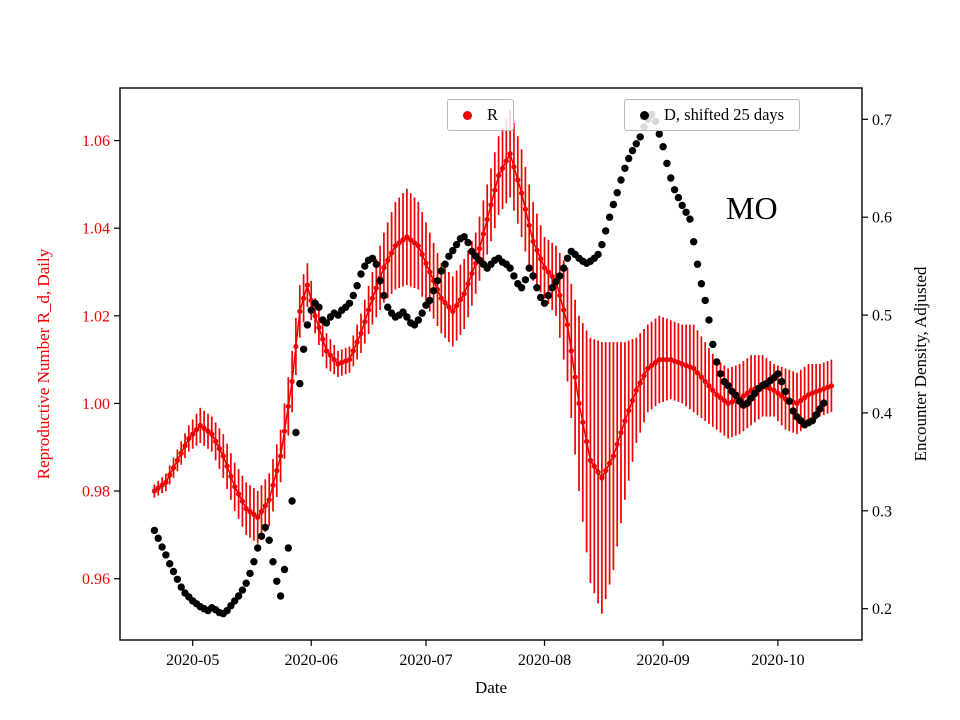 This screenshot has height=720, width=960. Describe the element at coordinates (96, 404) in the screenshot. I see `svg-text: 1.00` at that location.